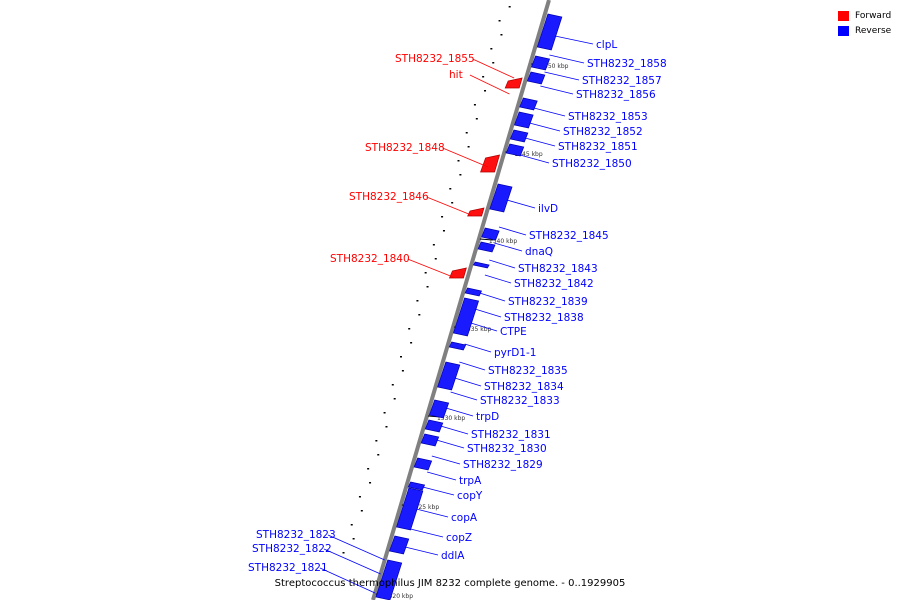  I want to click on reverse-gene-label: STH8232_1845, so click(569, 236).